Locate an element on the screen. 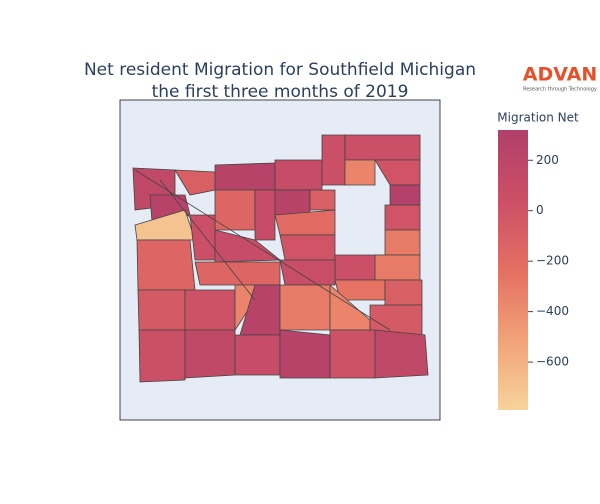  roads is located at coordinates (262, 250).